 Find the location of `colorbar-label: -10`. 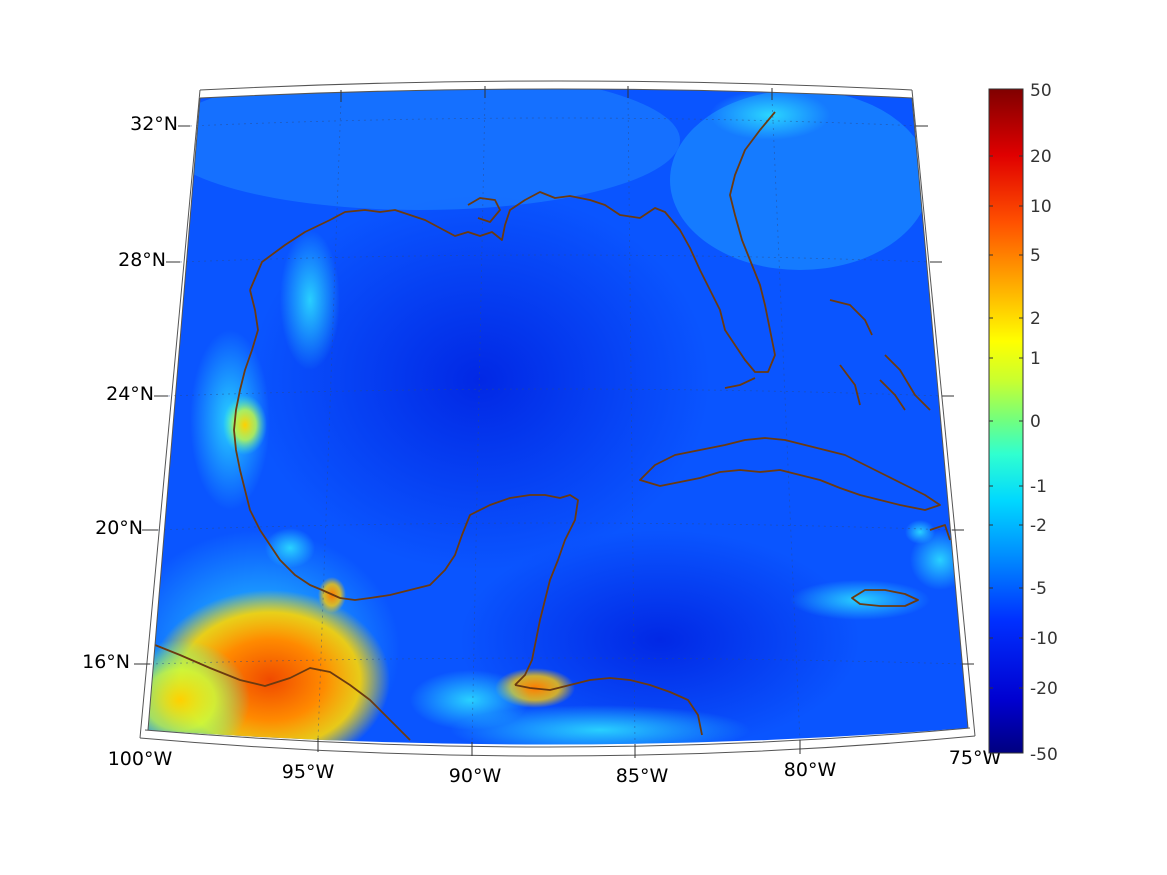

colorbar-label: -10 is located at coordinates (1044, 639).